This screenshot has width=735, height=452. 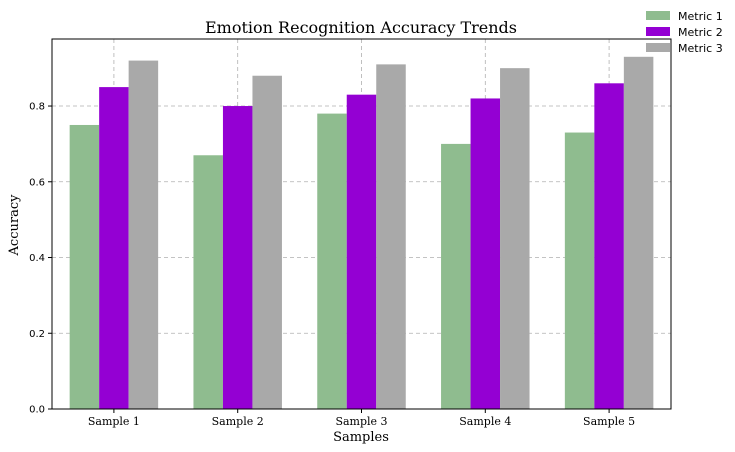 I want to click on x-tick-label: Sample 5, so click(x=609, y=421).